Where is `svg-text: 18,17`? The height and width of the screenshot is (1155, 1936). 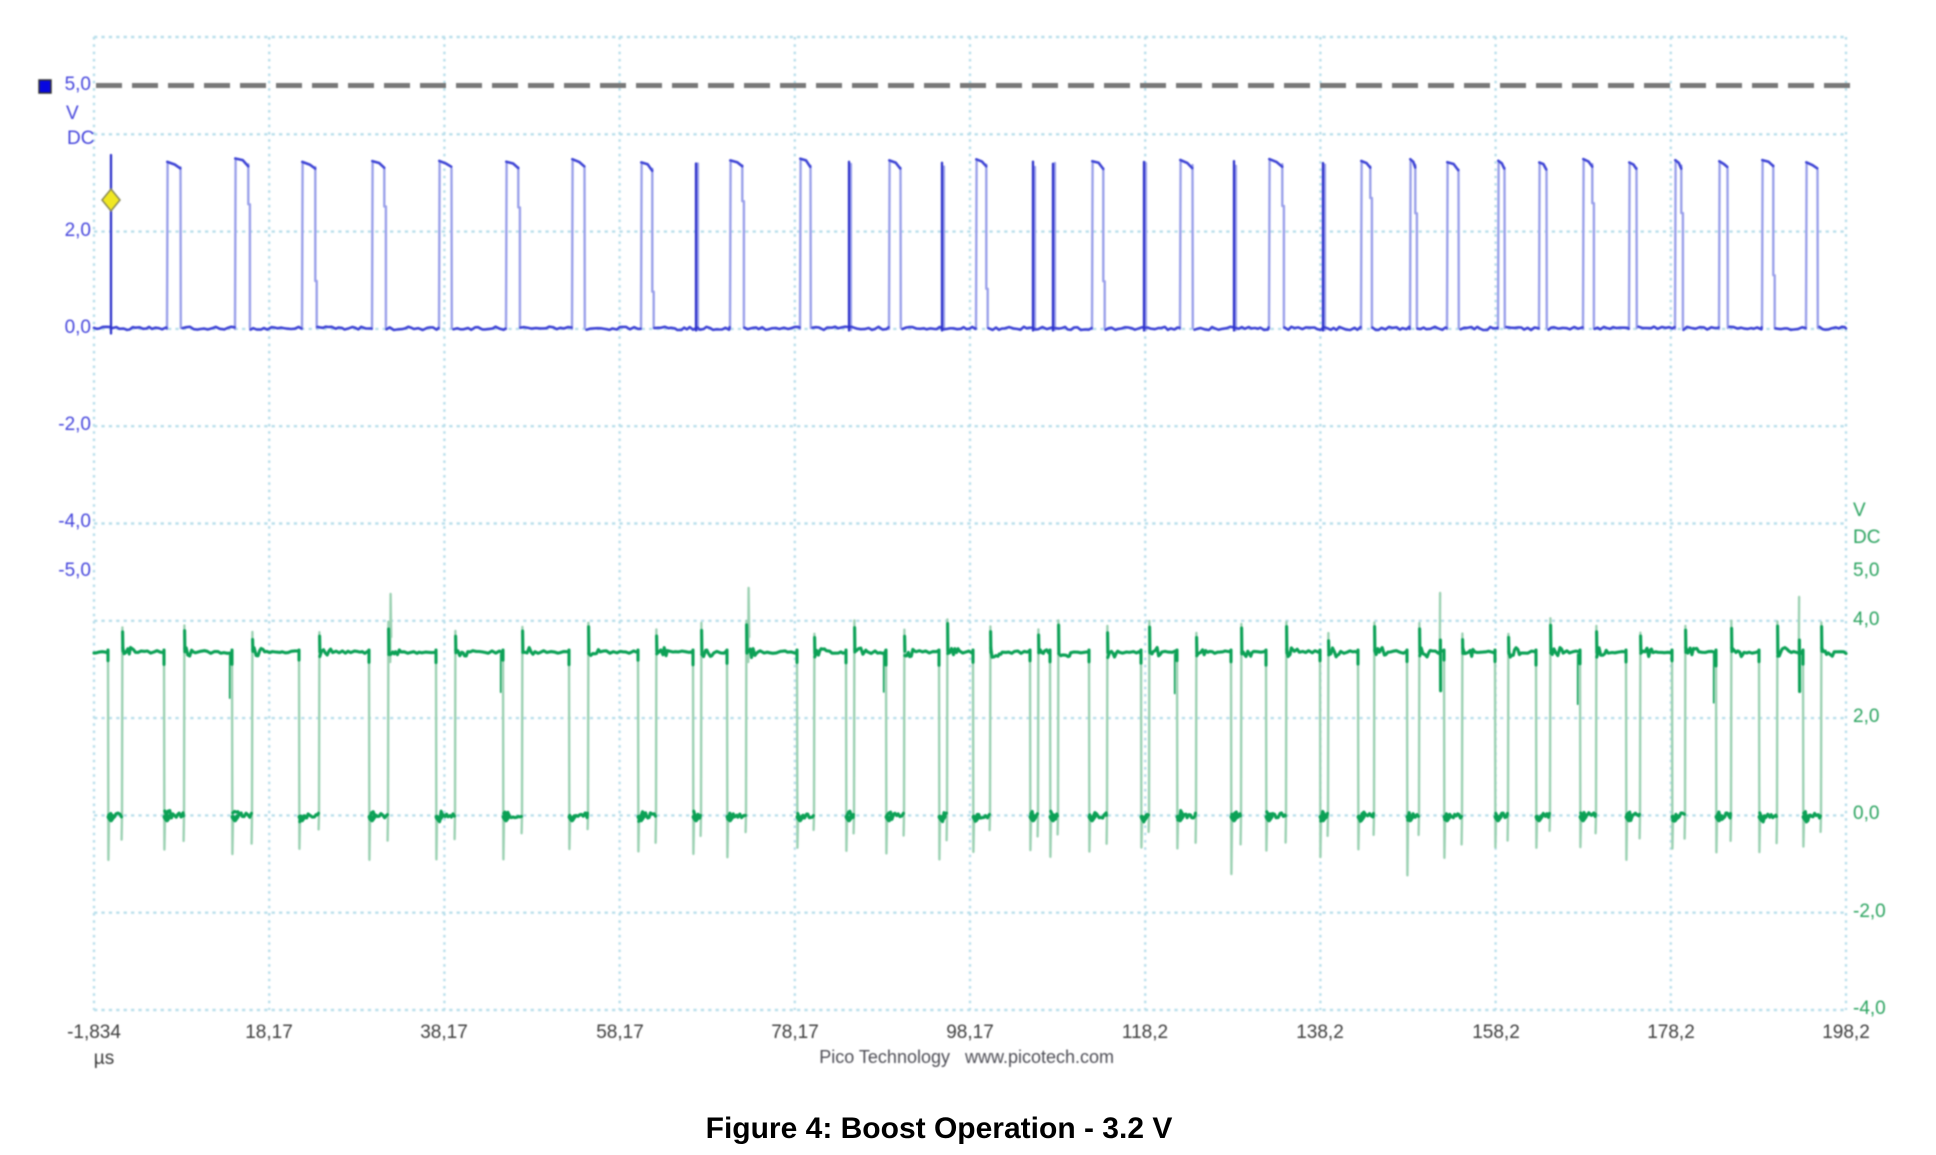
svg-text: 18,17 is located at coordinates (269, 1032).